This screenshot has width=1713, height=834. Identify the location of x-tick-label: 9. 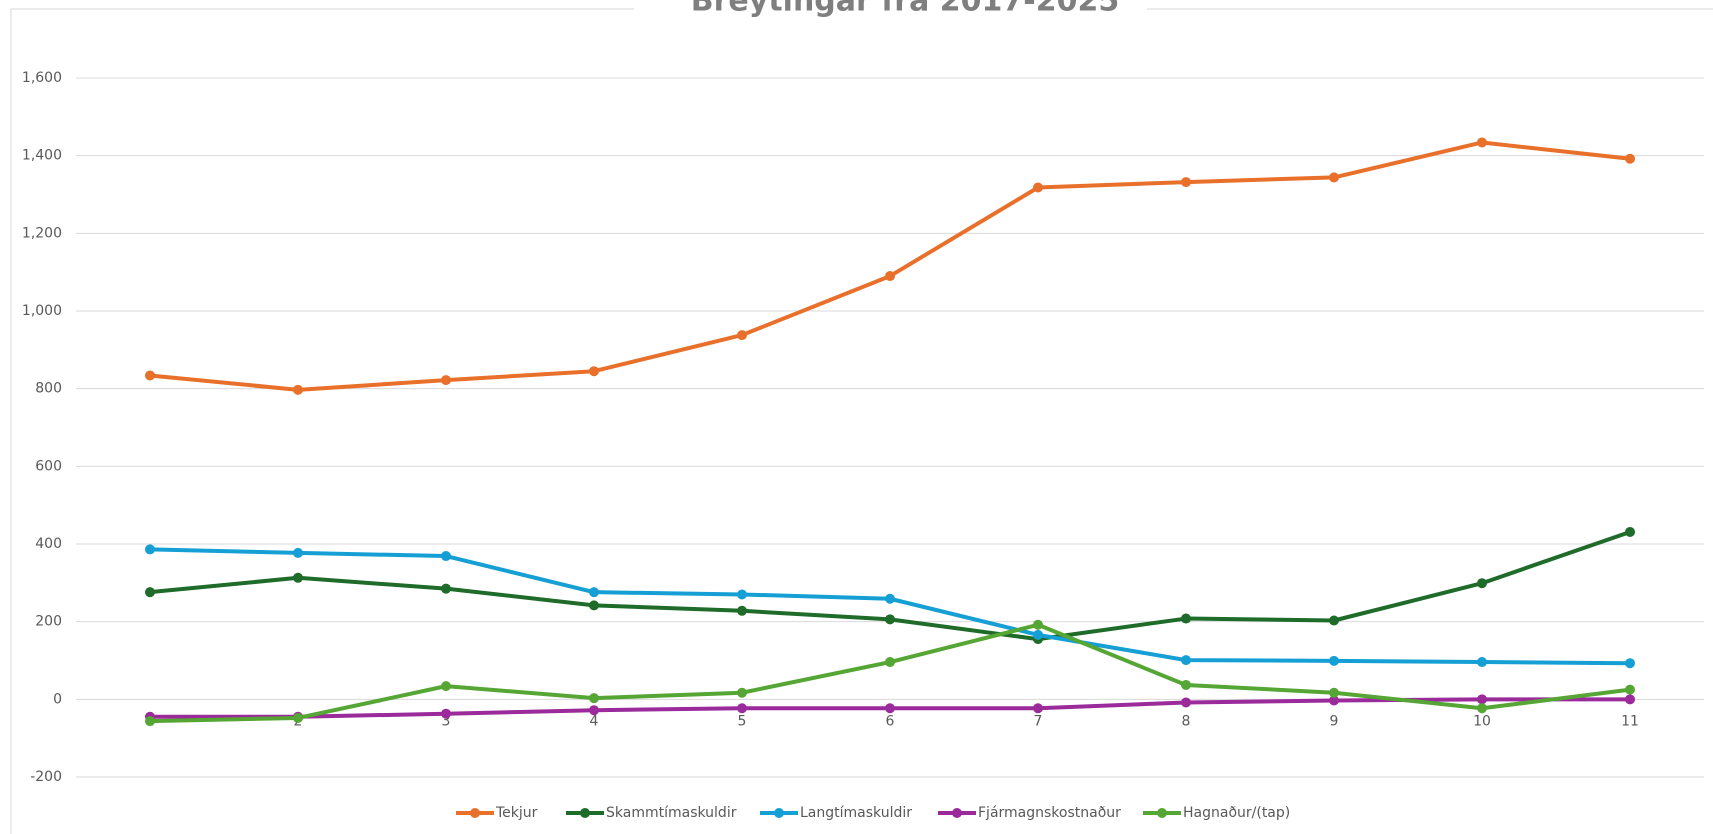
(1334, 721).